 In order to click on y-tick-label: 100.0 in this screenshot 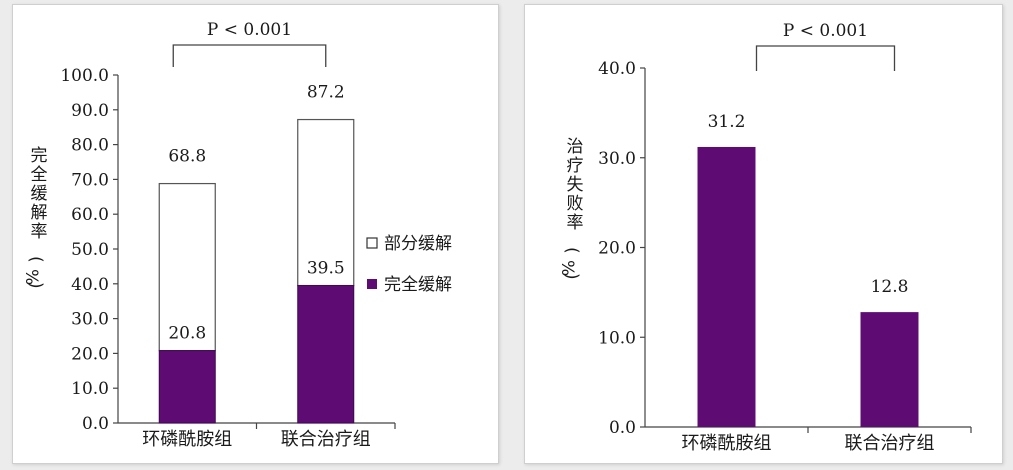, I will do `click(84, 76)`.